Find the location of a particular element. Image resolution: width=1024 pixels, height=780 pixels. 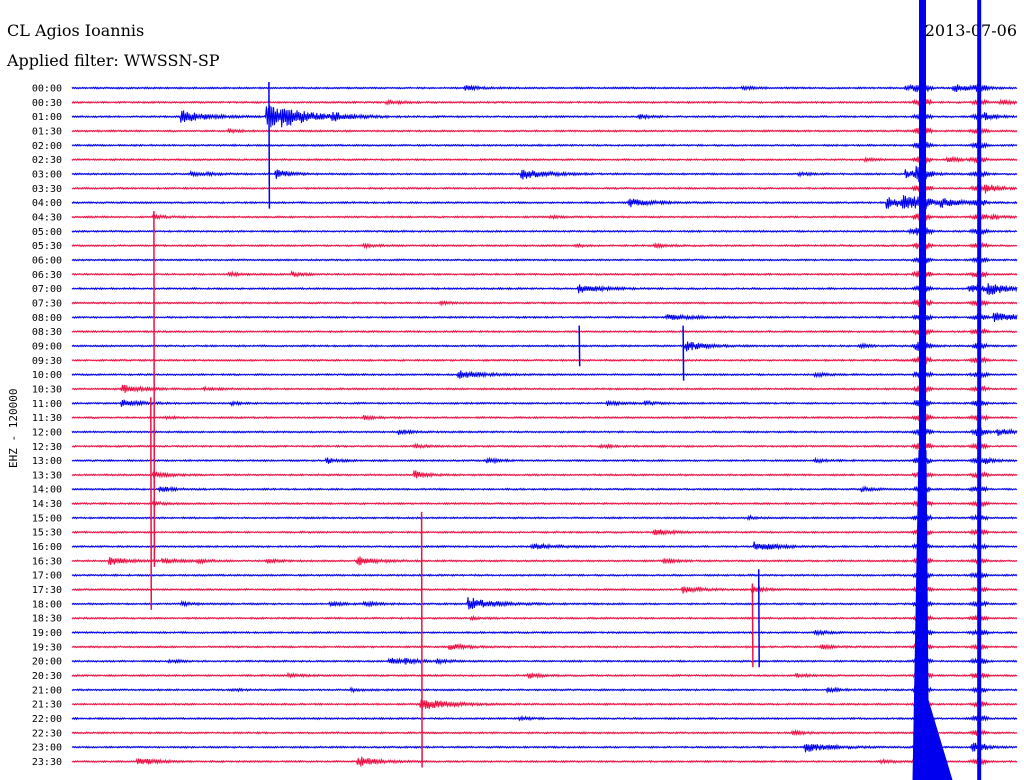

time-tick-label: 21:00 is located at coordinates (47, 690).